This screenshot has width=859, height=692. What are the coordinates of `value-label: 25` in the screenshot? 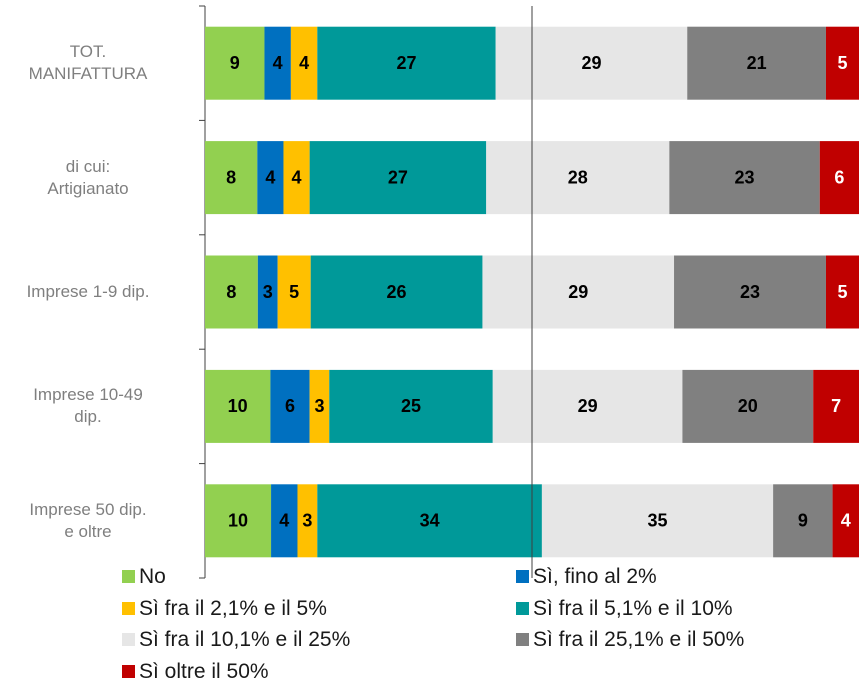 It's located at (411, 406).